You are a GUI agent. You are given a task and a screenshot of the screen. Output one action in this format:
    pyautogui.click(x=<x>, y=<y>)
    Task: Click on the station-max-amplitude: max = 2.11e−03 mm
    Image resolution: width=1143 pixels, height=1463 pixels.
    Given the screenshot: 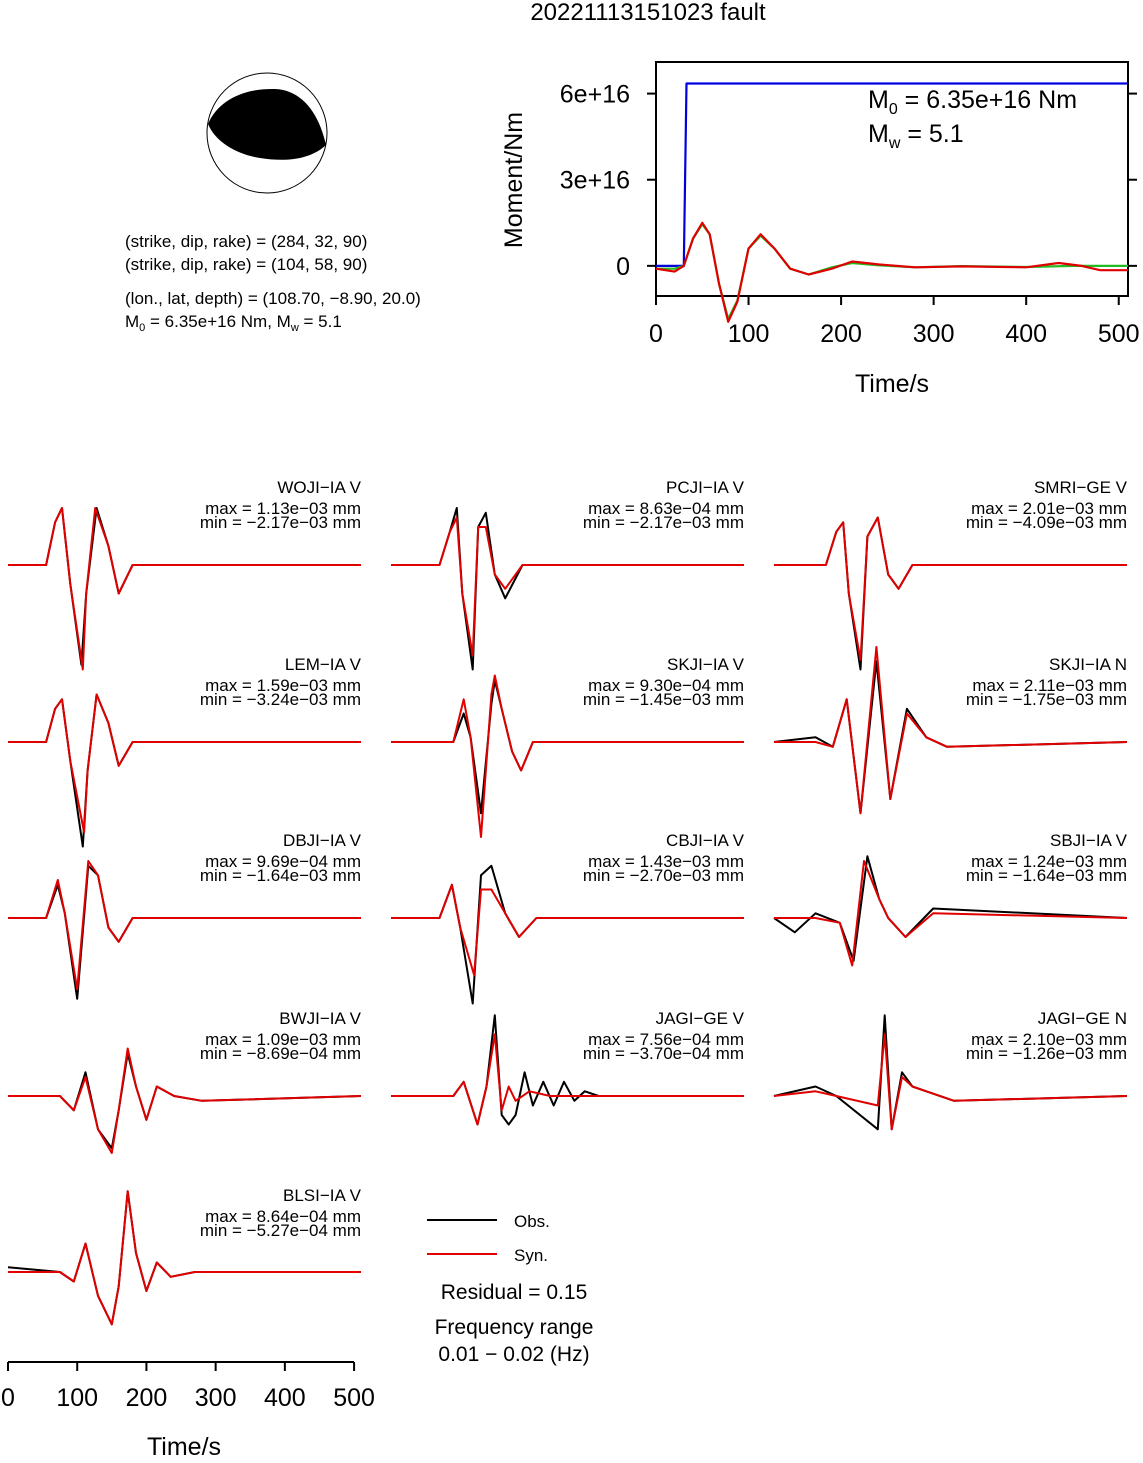 What is the action you would take?
    pyautogui.click(x=1049, y=685)
    